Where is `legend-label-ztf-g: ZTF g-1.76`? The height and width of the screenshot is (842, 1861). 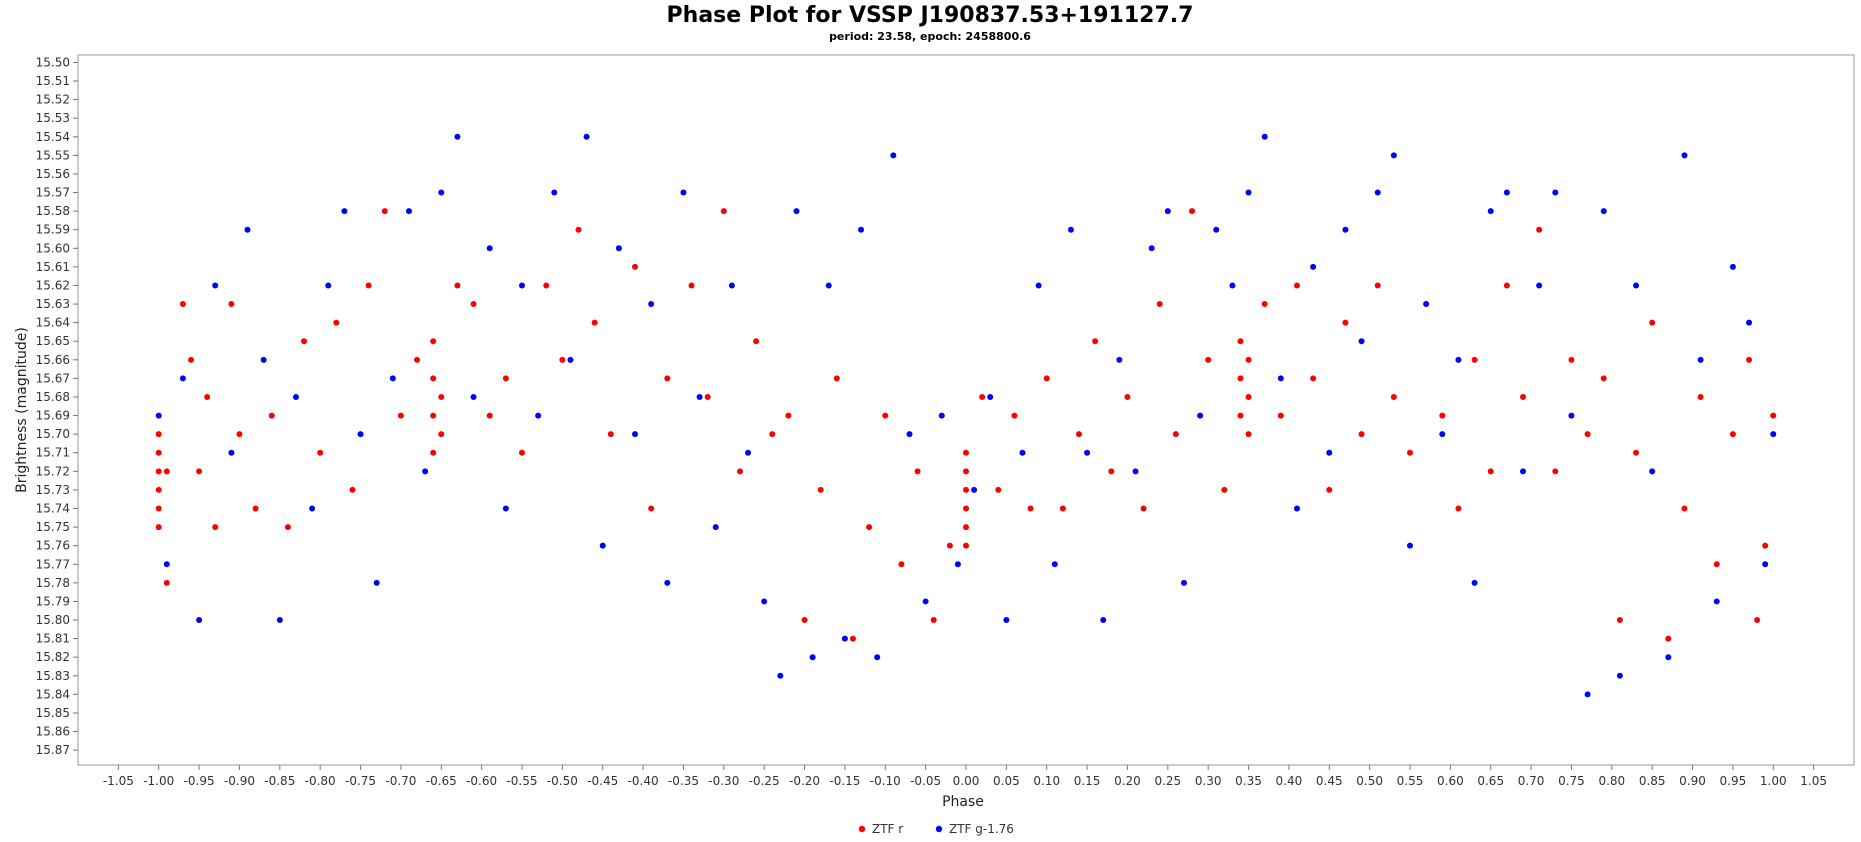 legend-label-ztf-g: ZTF g-1.76 is located at coordinates (981, 829).